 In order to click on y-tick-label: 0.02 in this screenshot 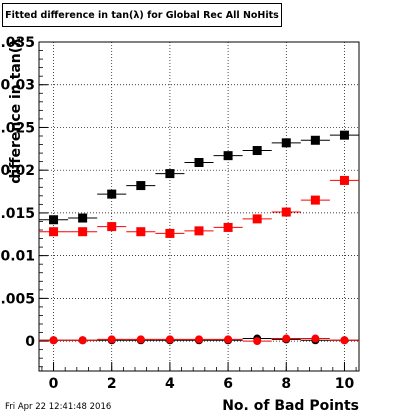, I will do `click(17, 171)`.